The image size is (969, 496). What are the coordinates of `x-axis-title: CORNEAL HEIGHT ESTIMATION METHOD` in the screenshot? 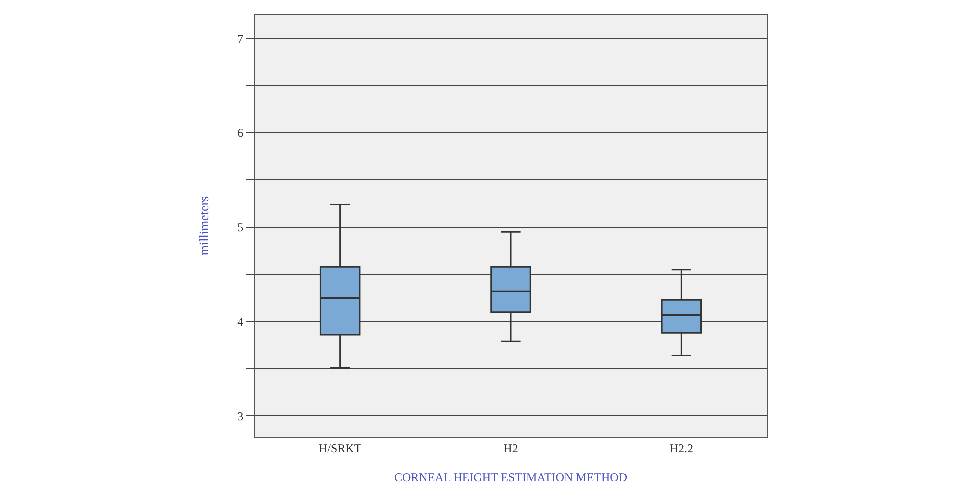 It's located at (511, 477).